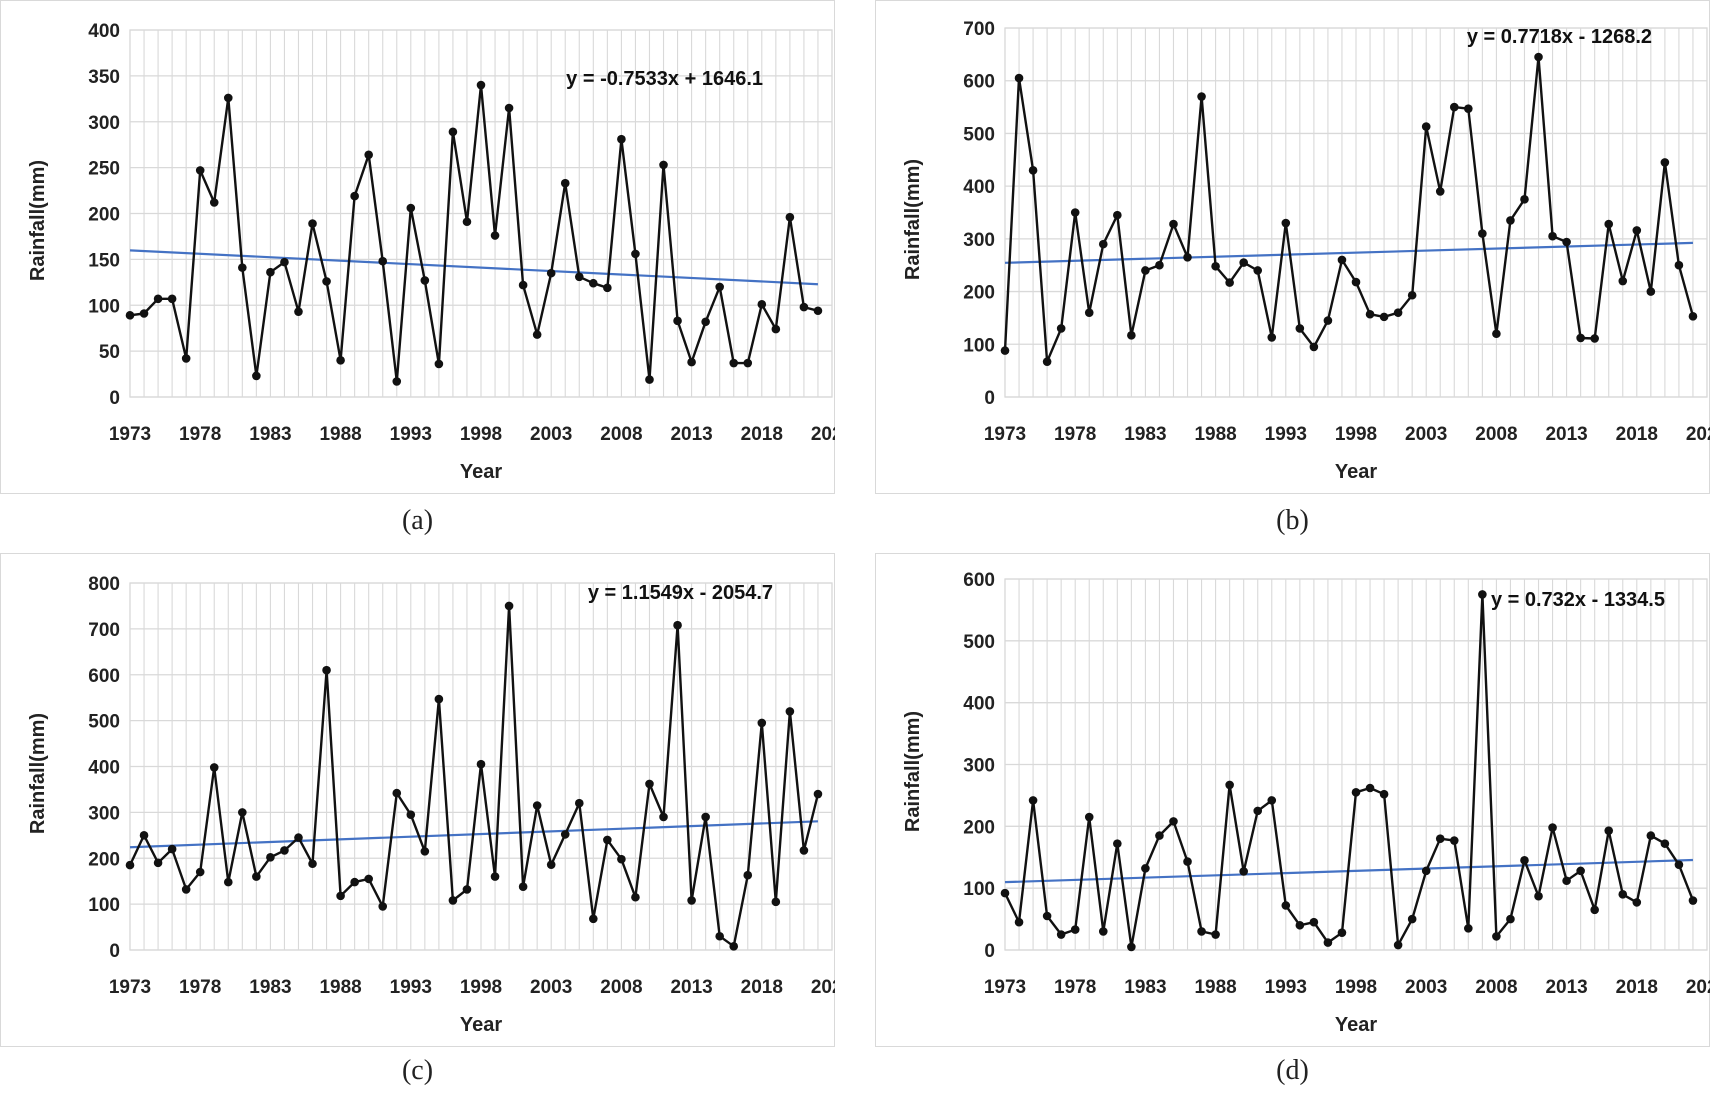  I want to click on x-tick-label: 1978, so click(200, 987).